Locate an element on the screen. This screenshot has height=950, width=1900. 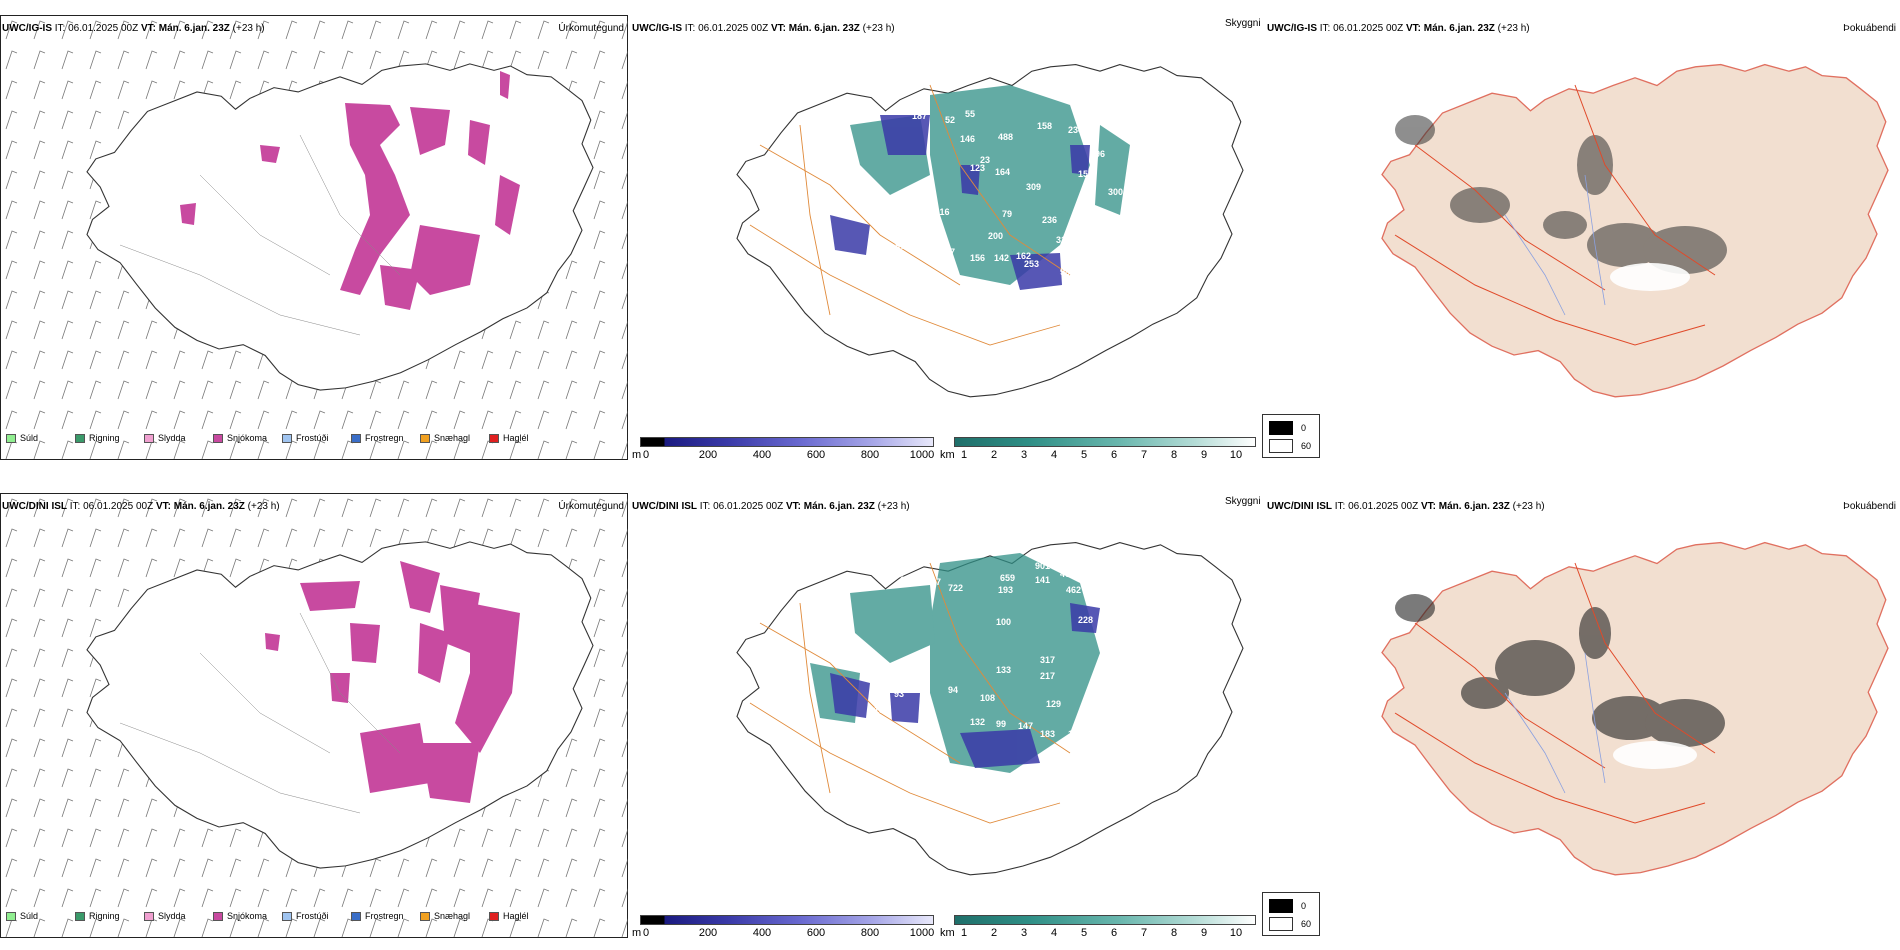
legend-item: Súld is located at coordinates (40, 438).